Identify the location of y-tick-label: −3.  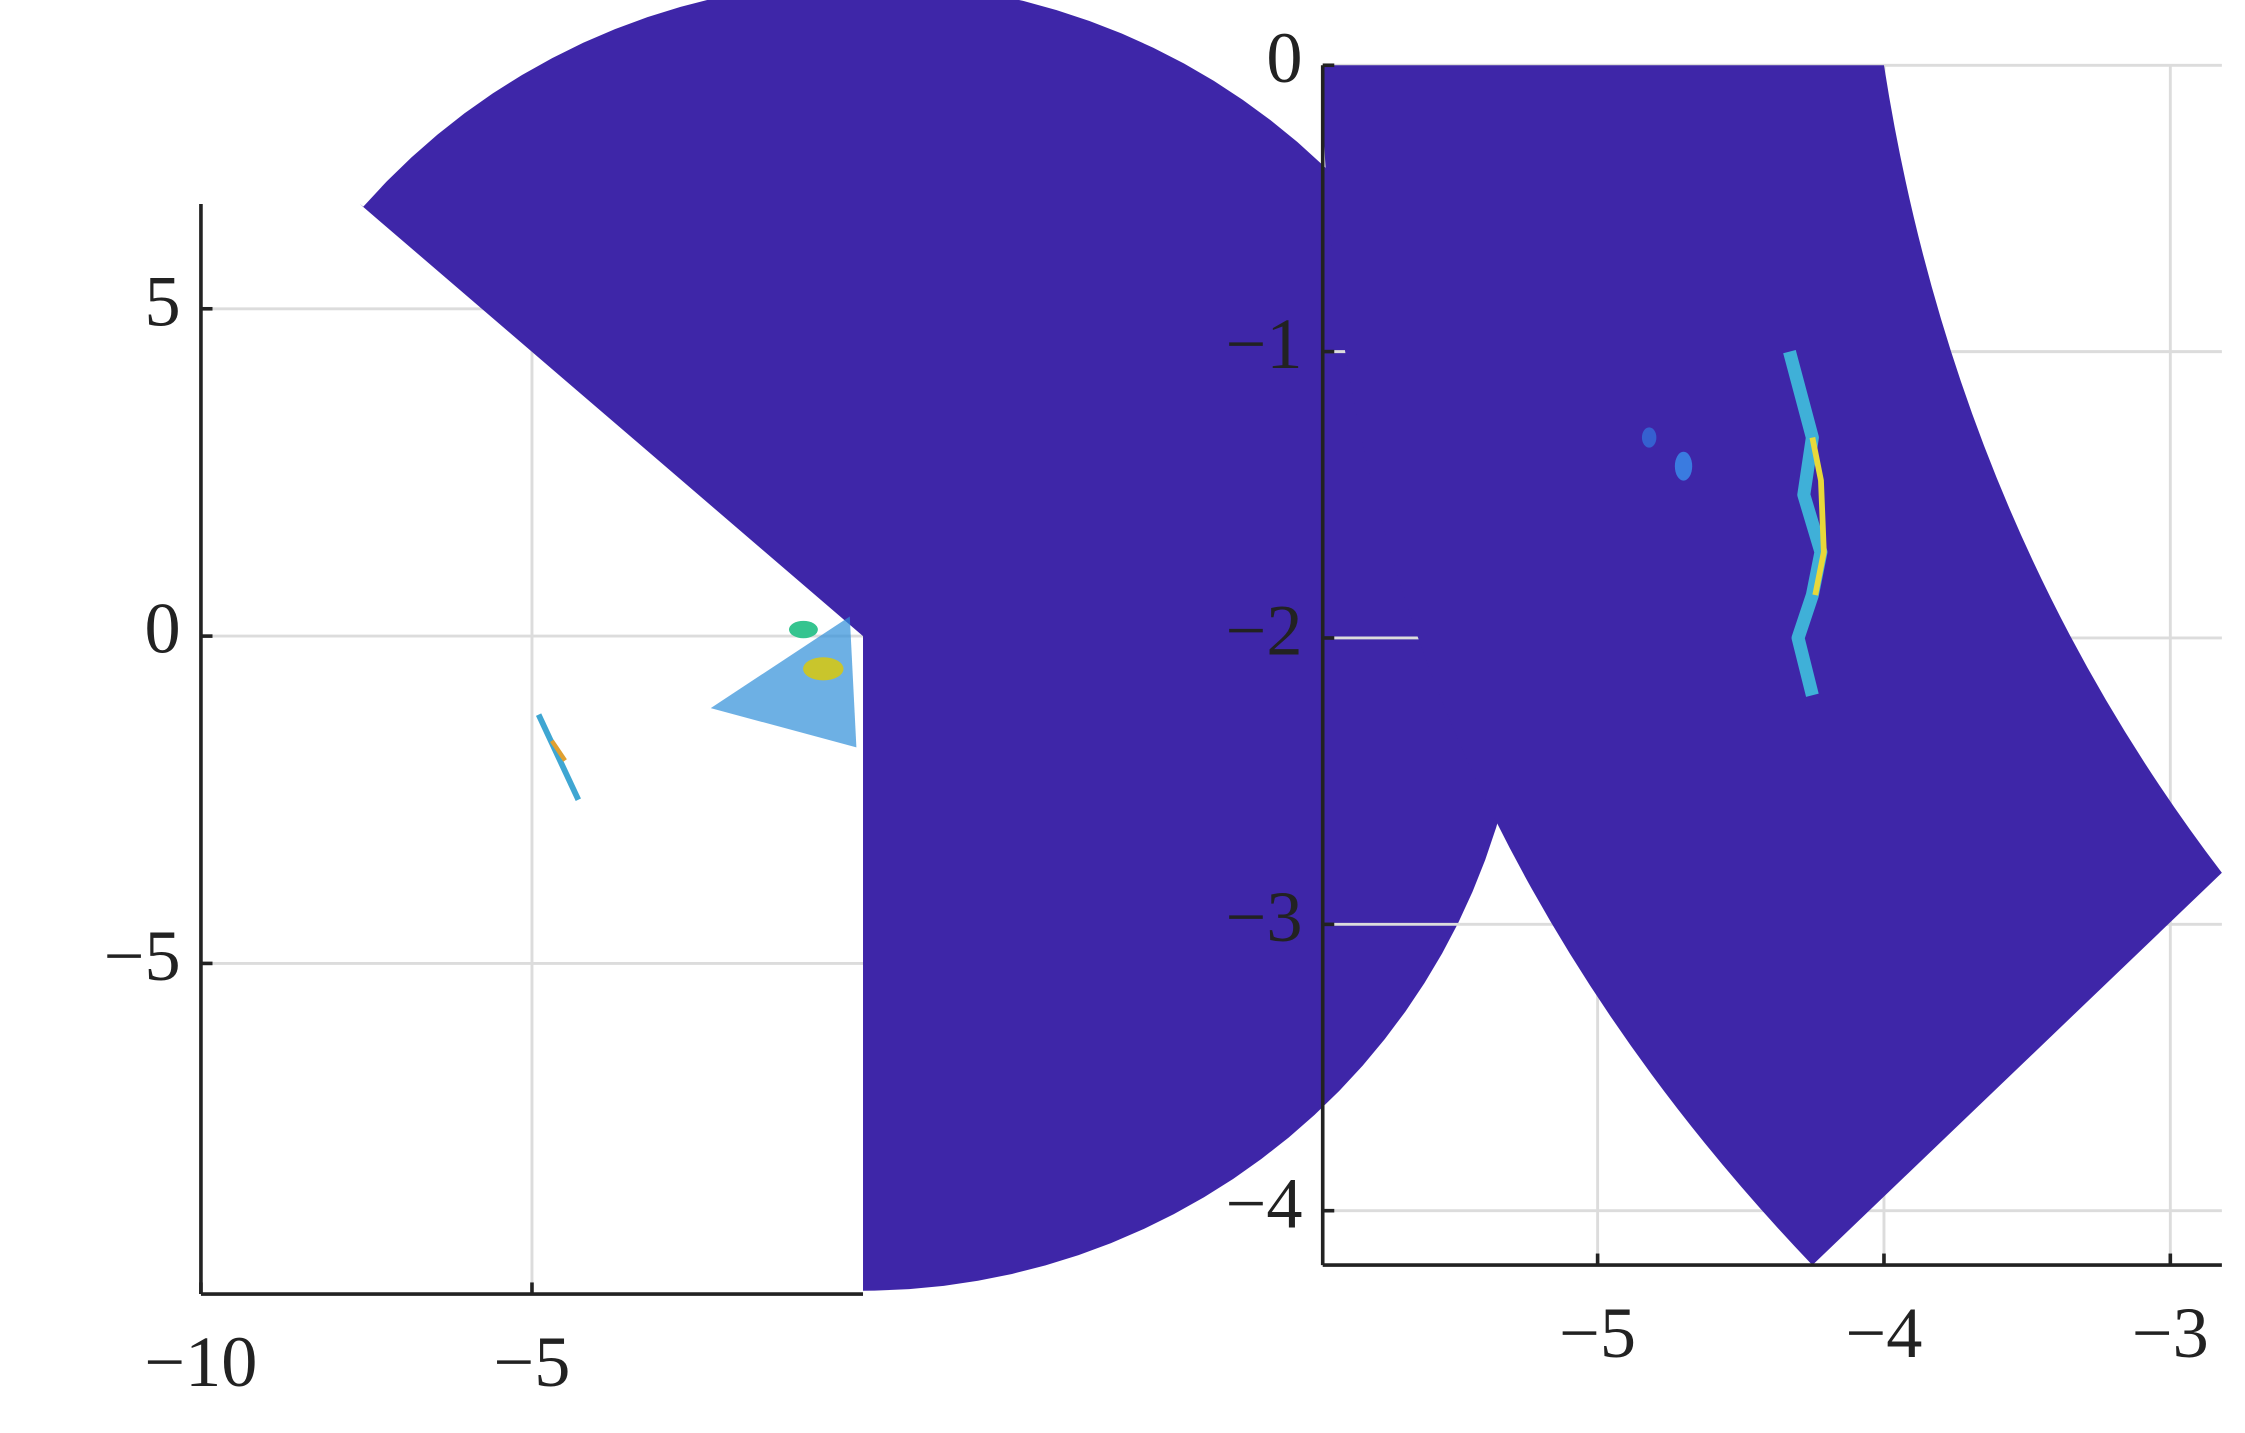
(1264, 917).